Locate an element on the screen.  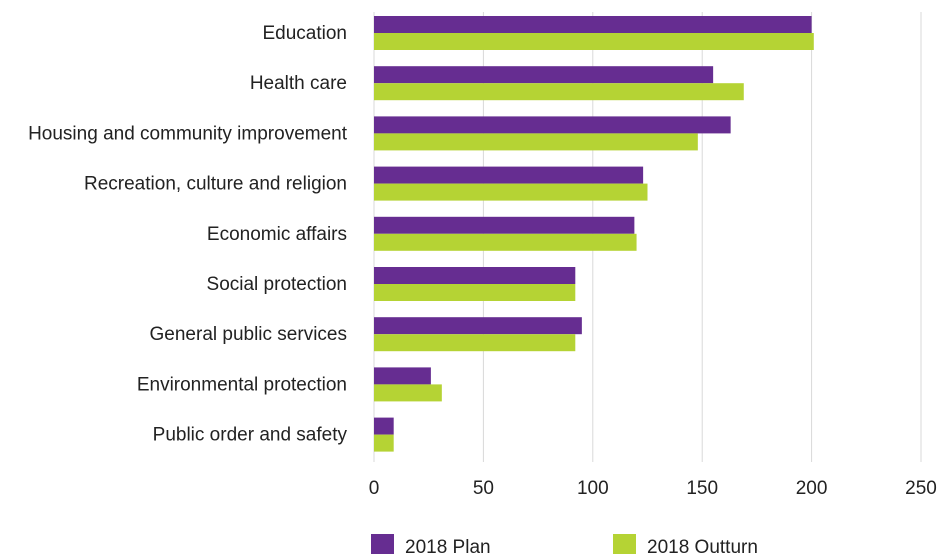
bar-2018-outturn-social-protection is located at coordinates (475, 292).